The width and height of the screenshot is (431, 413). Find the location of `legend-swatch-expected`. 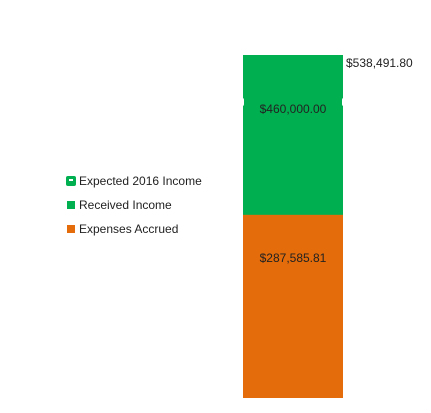

legend-swatch-expected is located at coordinates (71, 181).